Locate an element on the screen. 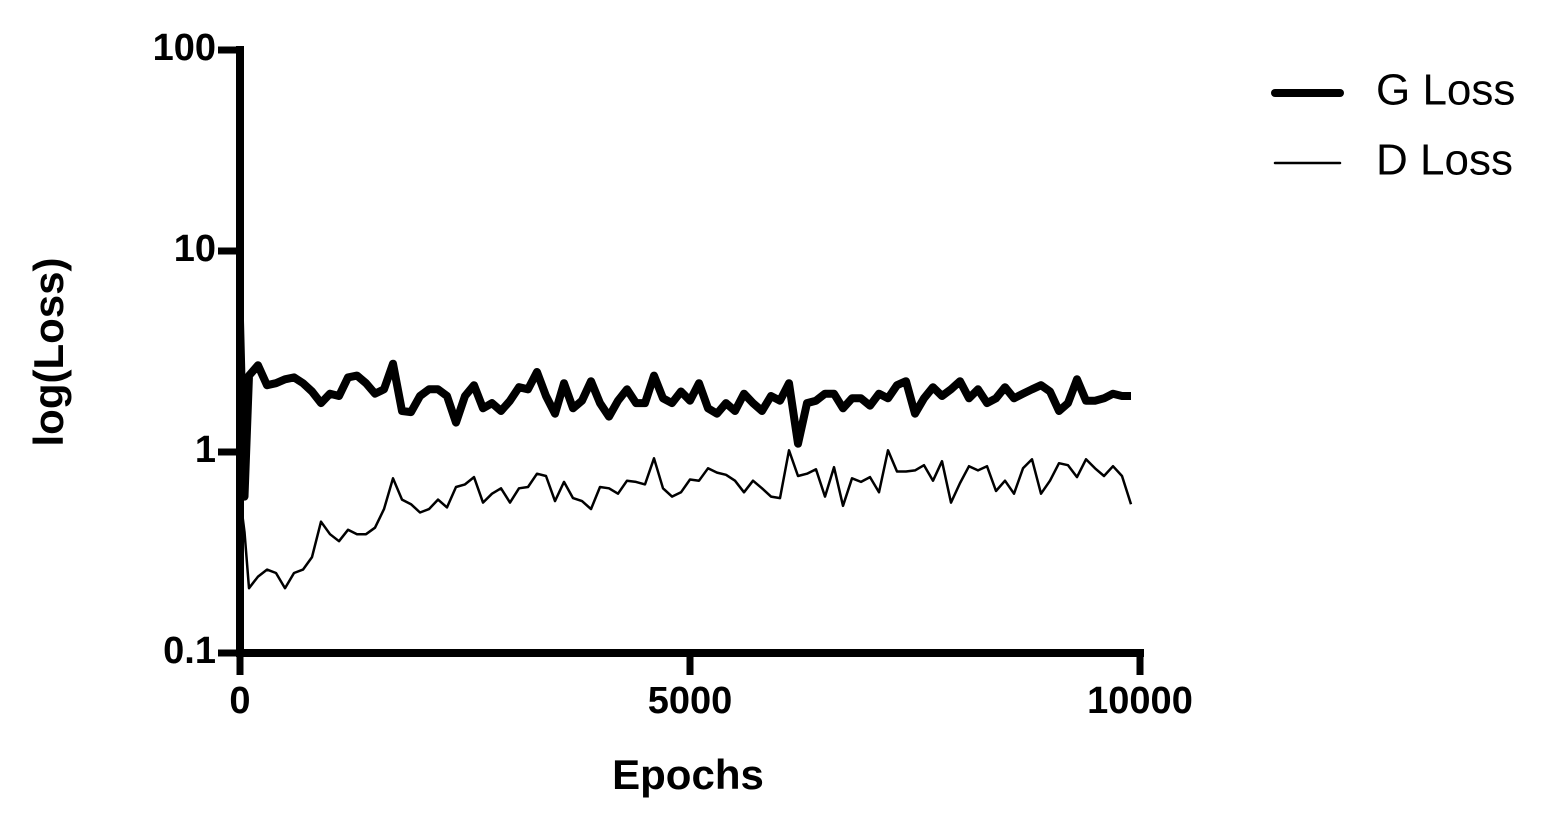 This screenshot has width=1546, height=830. y-tick-label: 1 is located at coordinates (205, 450).